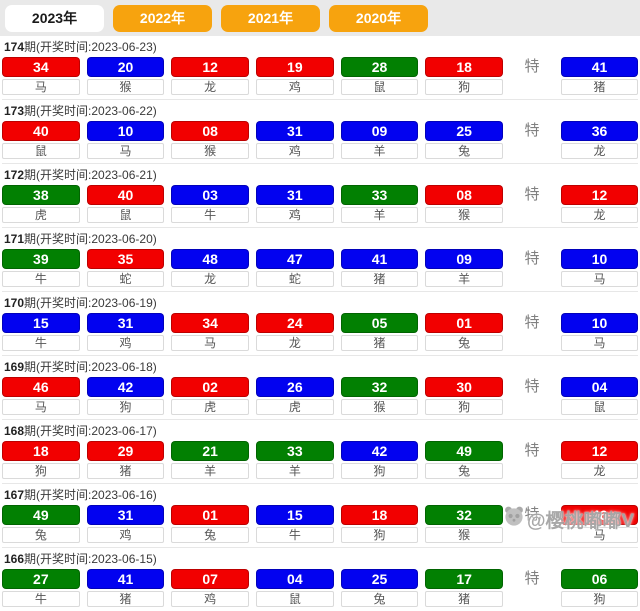 The image size is (640, 611). What do you see at coordinates (41, 471) in the screenshot?
I see `zodiac-label: 狗` at bounding box center [41, 471].